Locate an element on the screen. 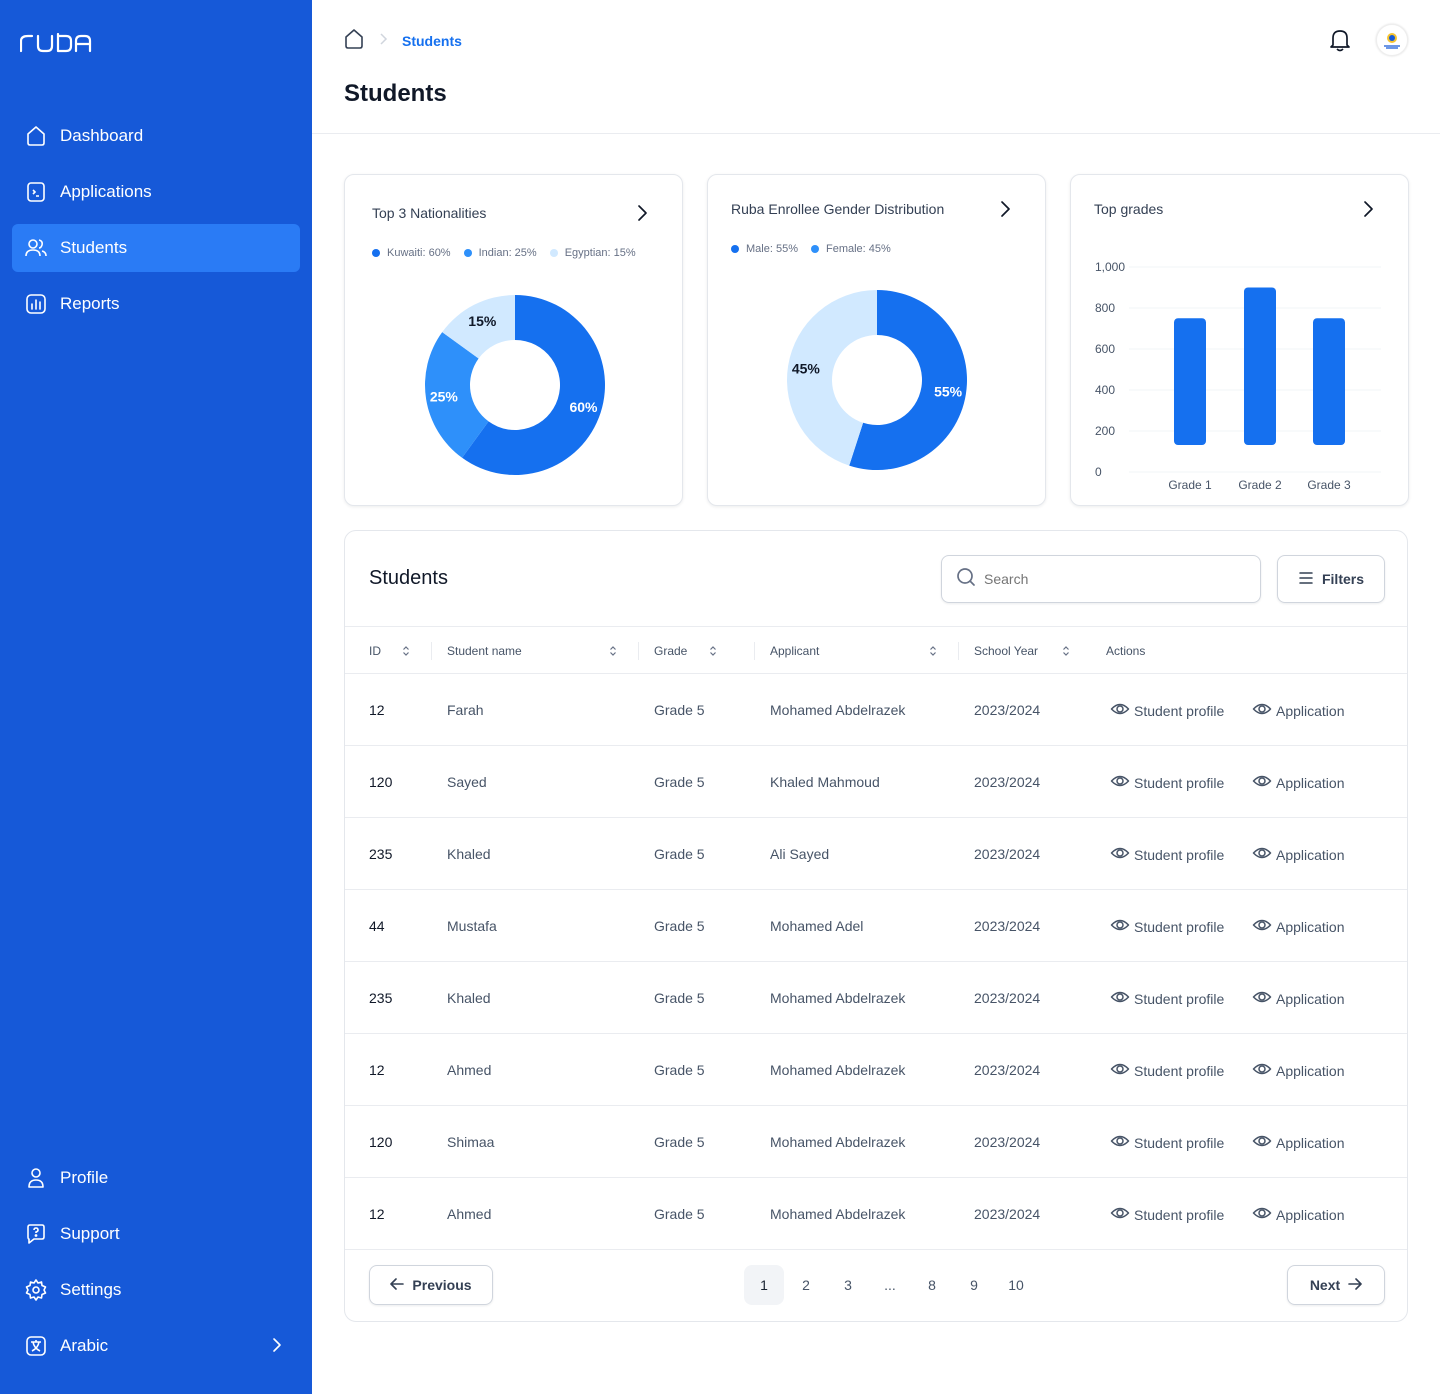 The image size is (1440, 1394). document-icon is located at coordinates (36, 192).